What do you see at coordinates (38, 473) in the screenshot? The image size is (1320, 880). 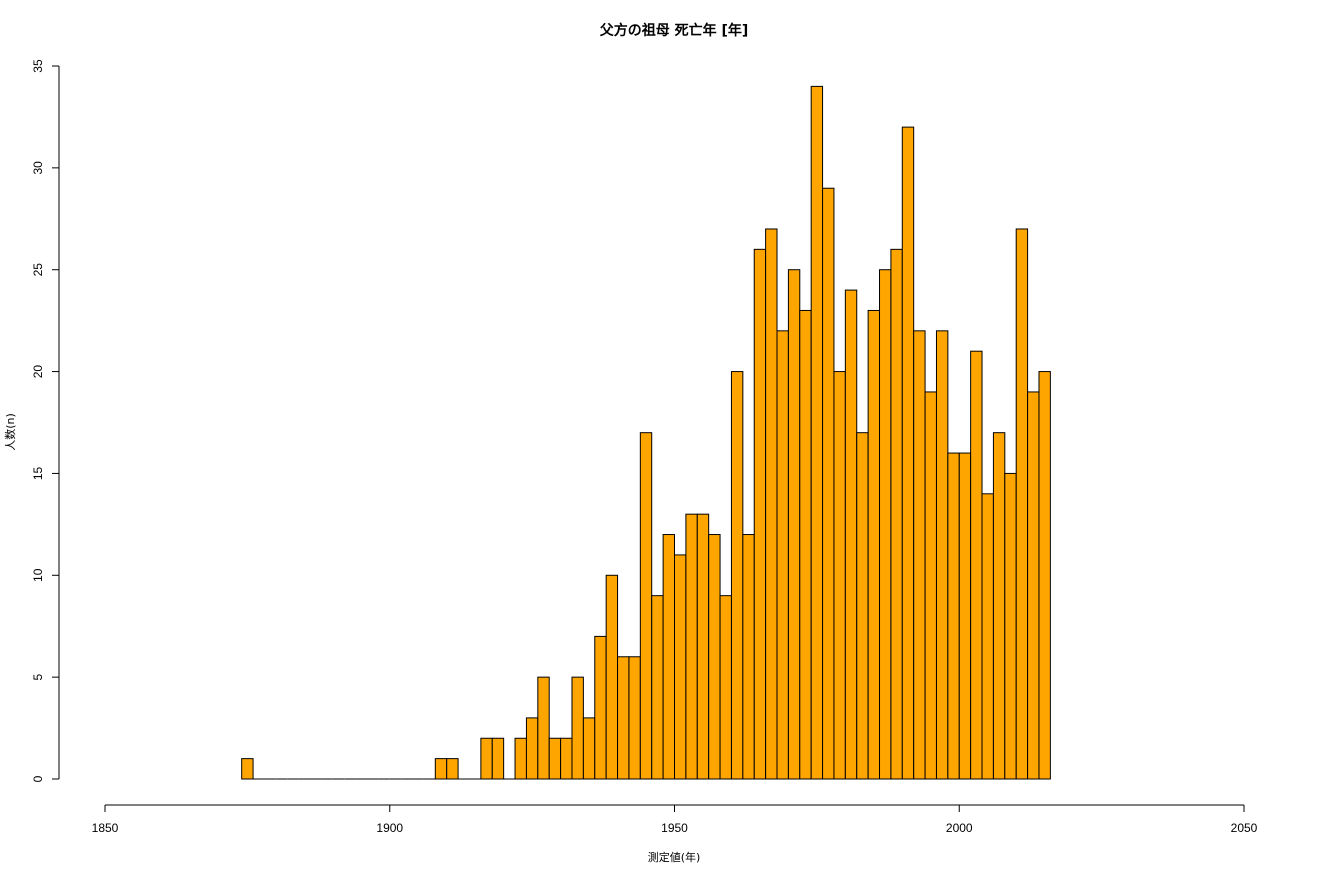 I see `y-tick-label: 15` at bounding box center [38, 473].